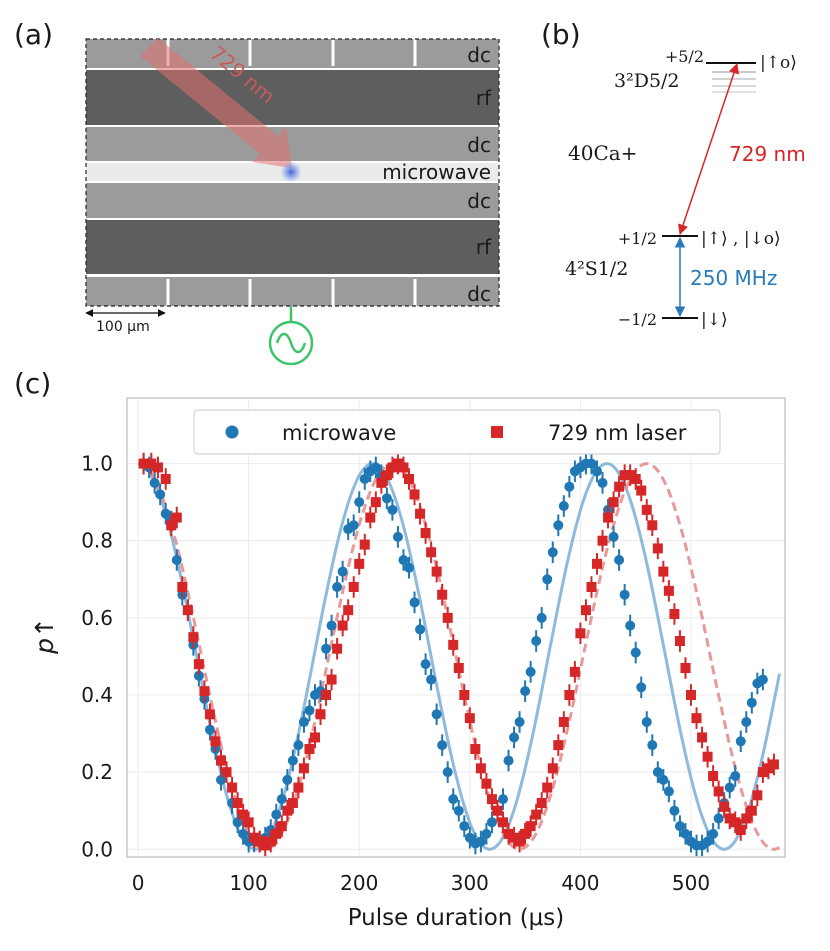 The height and width of the screenshot is (951, 830). I want to click on panel-label-b: (b), so click(561, 34).